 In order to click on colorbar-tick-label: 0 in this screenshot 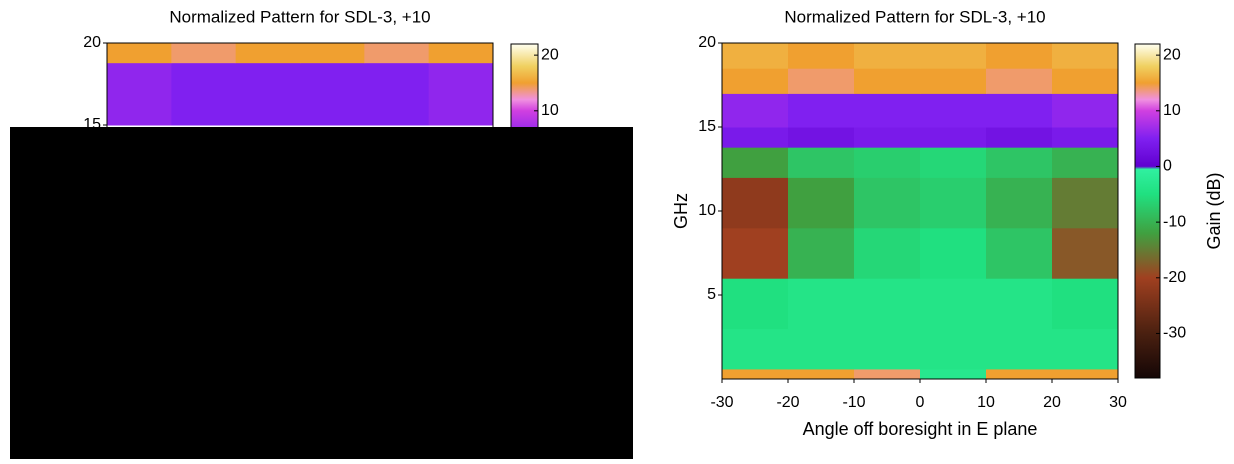, I will do `click(1167, 166)`.